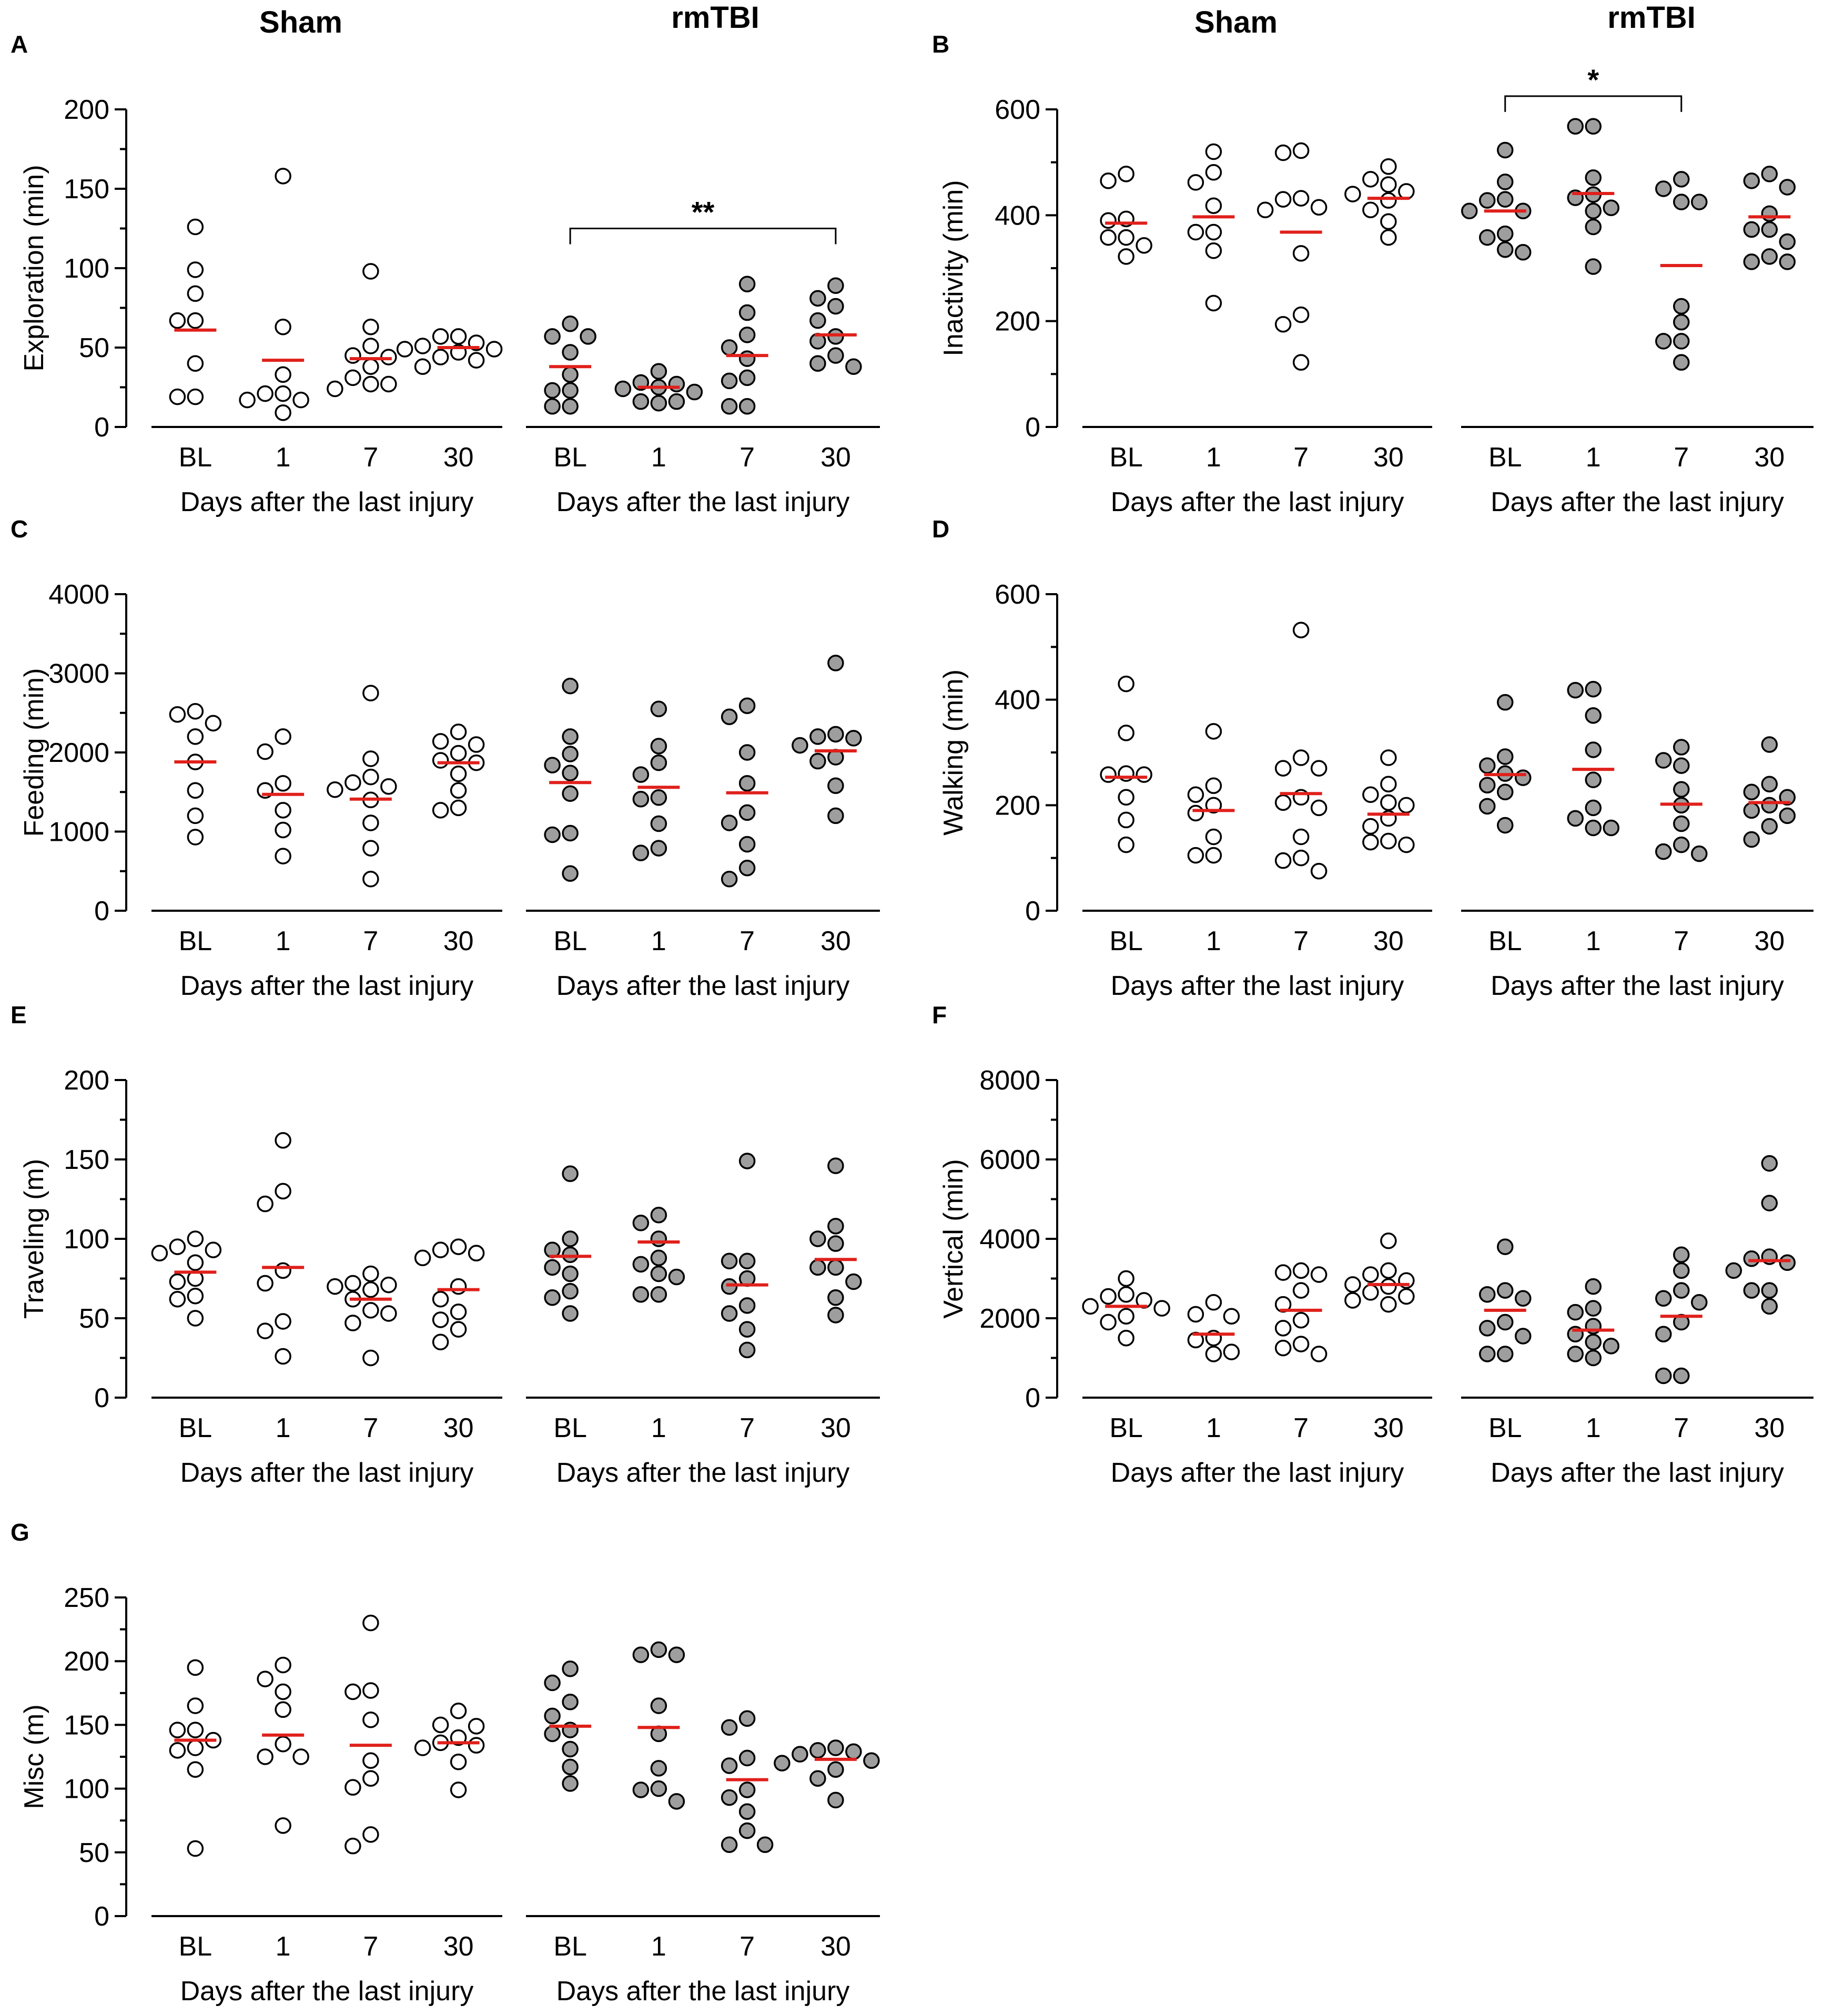  Describe the element at coordinates (94, 1319) in the screenshot. I see `y-tick-label: 50` at that location.